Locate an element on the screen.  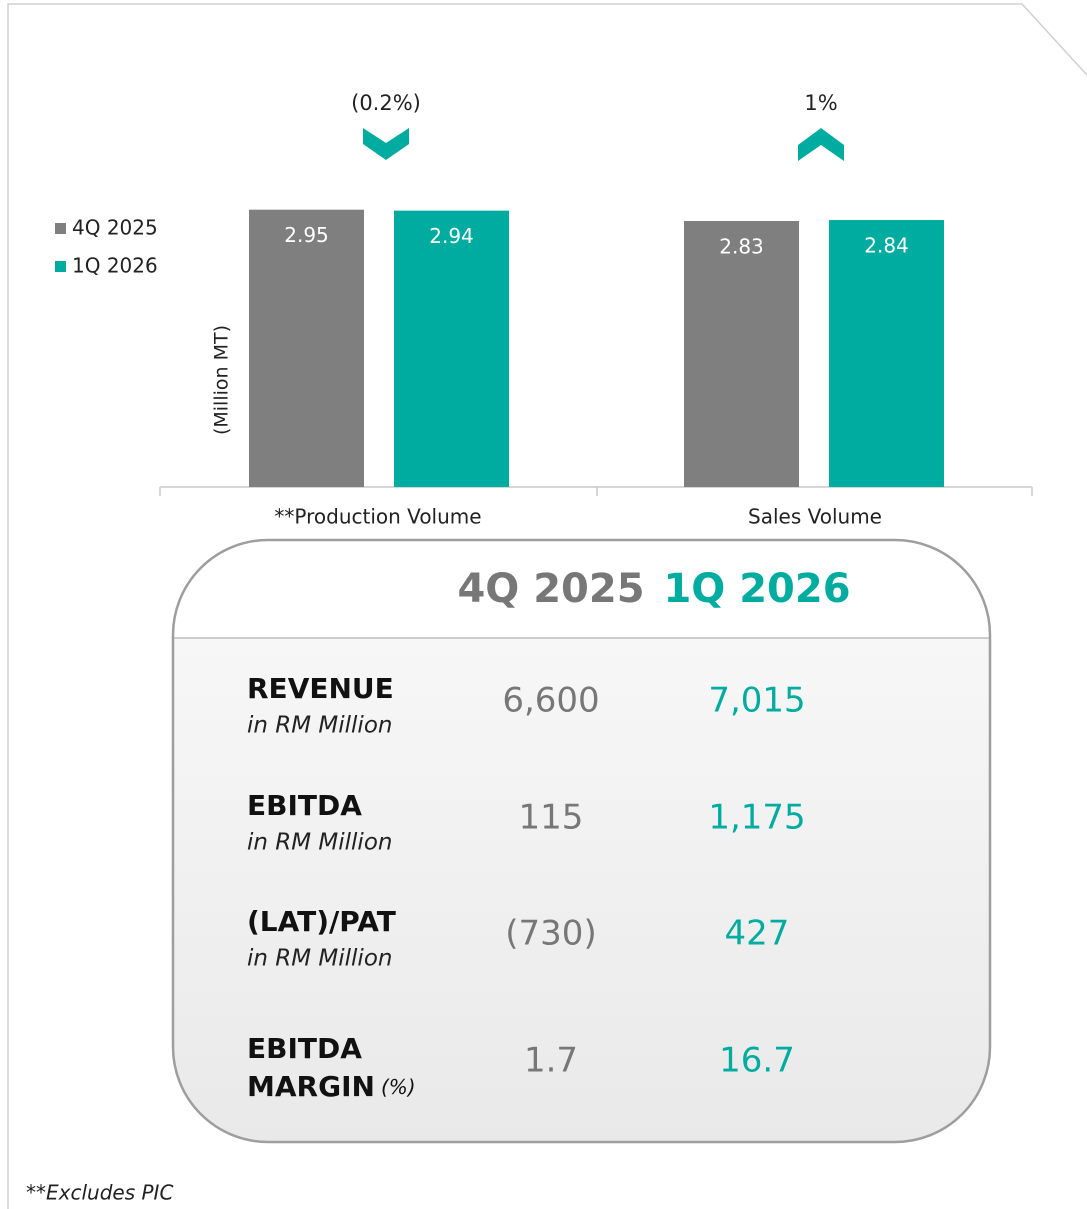
table-value: 1.7 is located at coordinates (551, 1061).